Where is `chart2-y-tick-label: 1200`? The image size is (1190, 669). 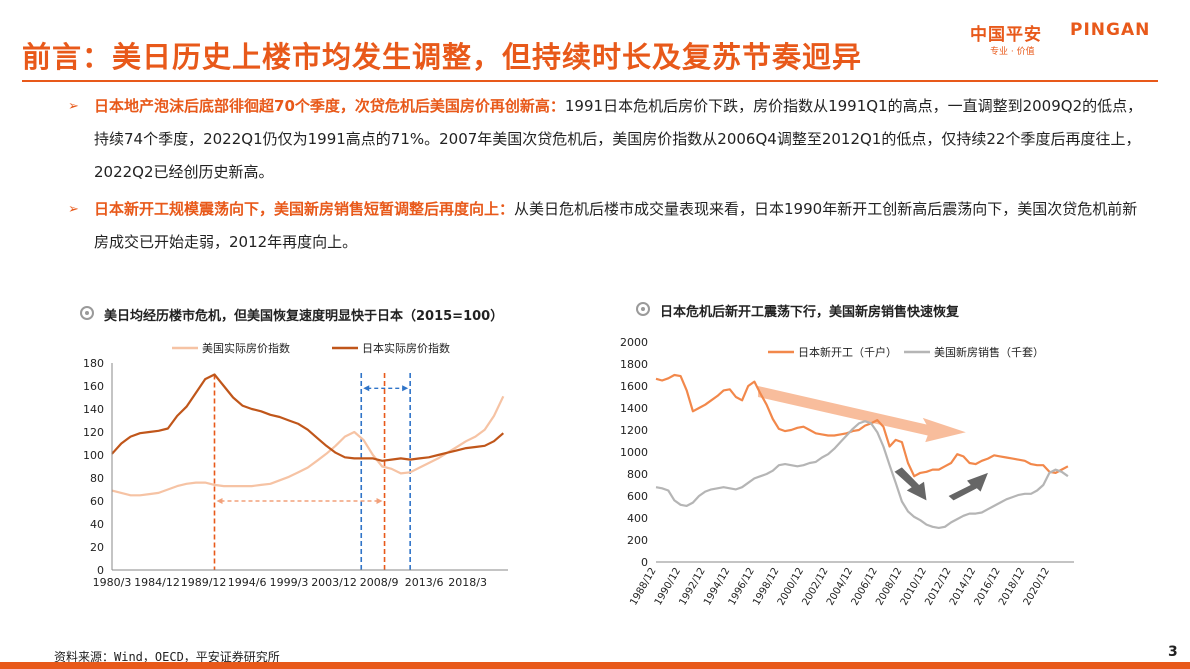
chart2-y-tick-label: 1200 is located at coordinates (634, 430).